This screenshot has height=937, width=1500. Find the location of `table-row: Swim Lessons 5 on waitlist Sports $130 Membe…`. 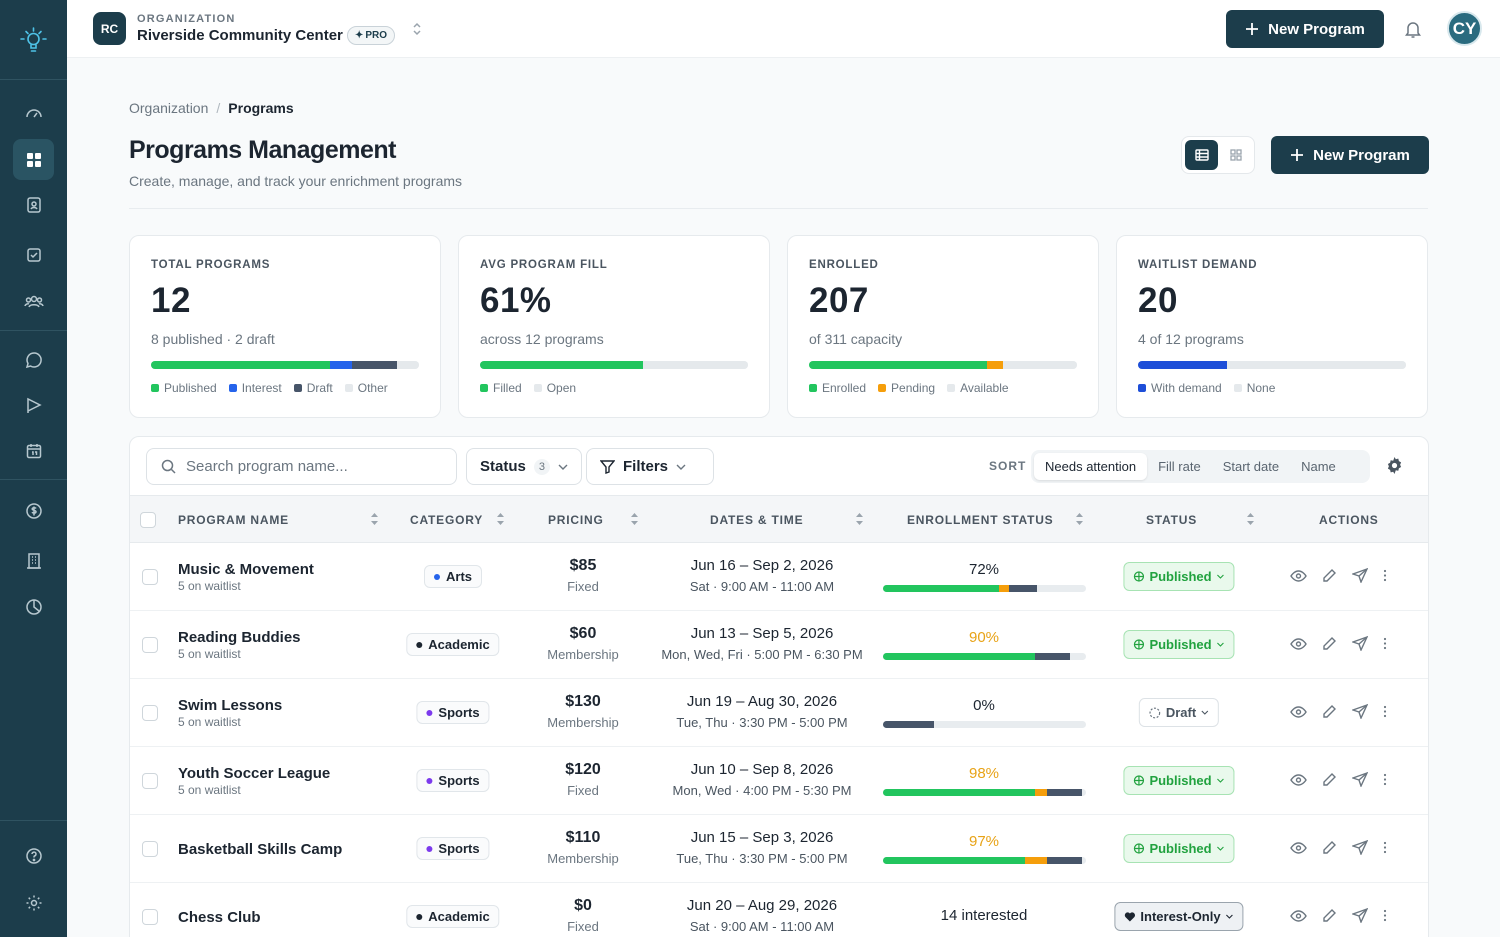

table-row: Swim Lessons 5 on waitlist Sports $130 Membe… is located at coordinates (779, 713).